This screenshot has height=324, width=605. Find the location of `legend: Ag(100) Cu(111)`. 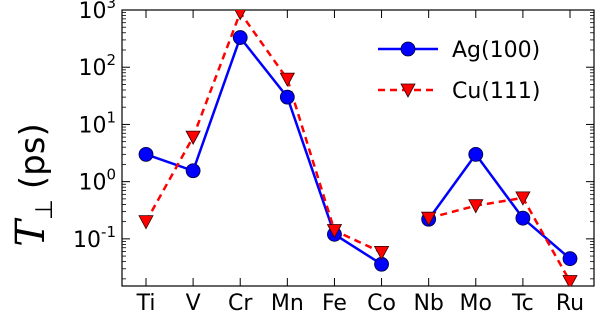

legend: Ag(100) Cu(111) is located at coordinates (459, 71).